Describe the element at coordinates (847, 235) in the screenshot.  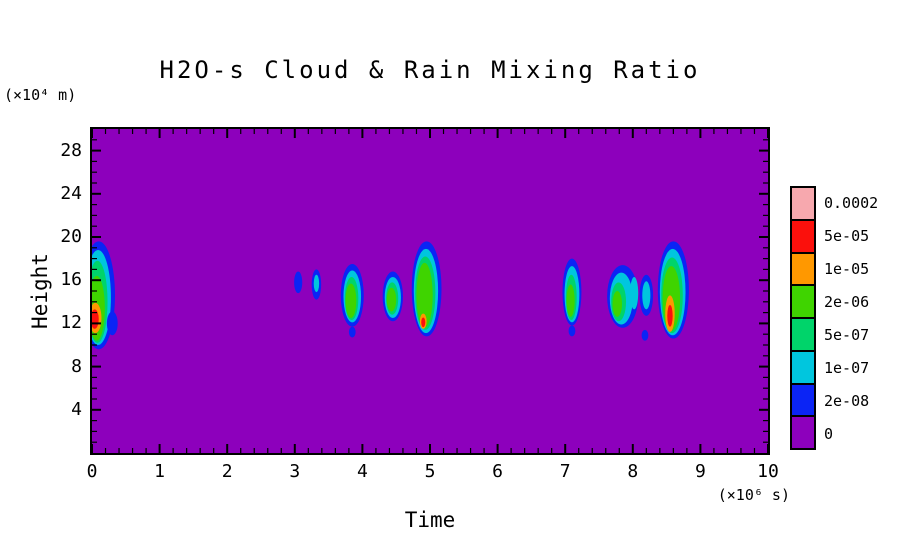
I see `colorbar-tick-label: 5e-05` at that location.